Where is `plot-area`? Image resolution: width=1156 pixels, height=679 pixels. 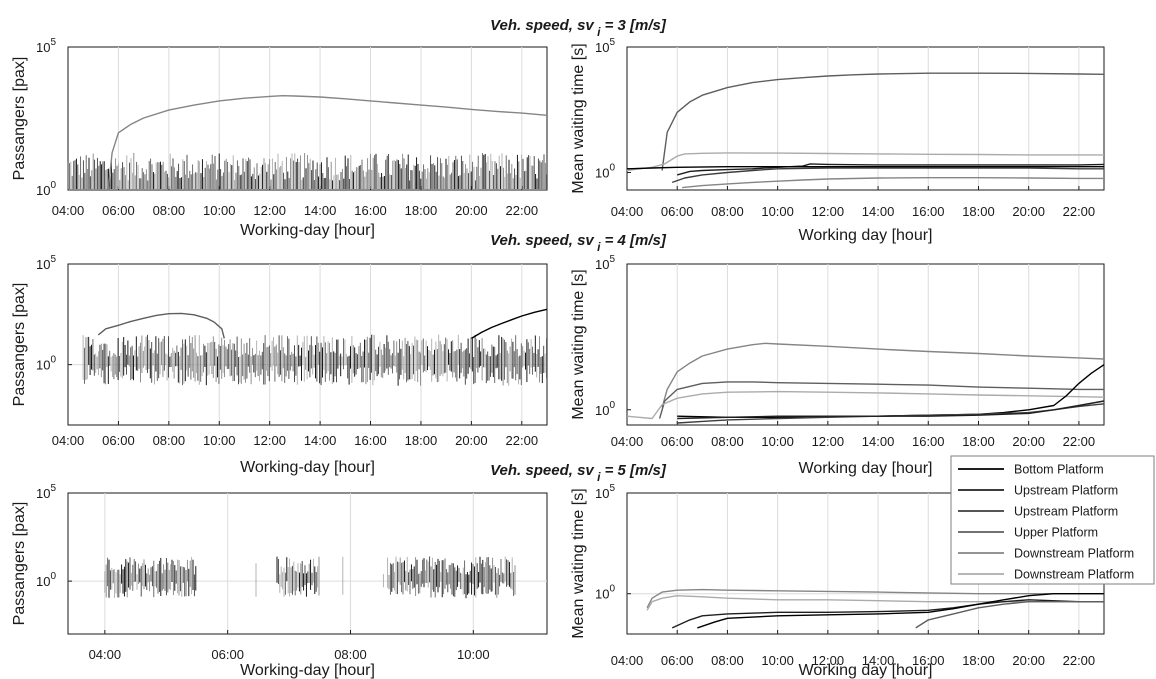 plot-area is located at coordinates (865, 344).